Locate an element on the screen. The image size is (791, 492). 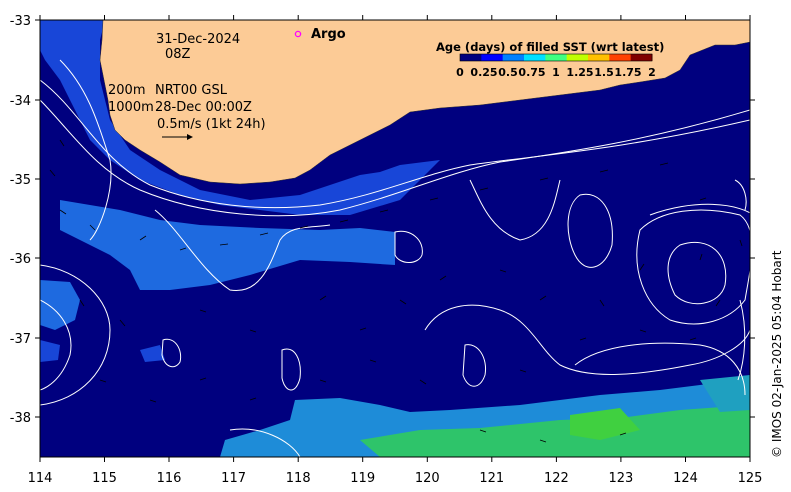
time-label: 08Z is located at coordinates (178, 54).